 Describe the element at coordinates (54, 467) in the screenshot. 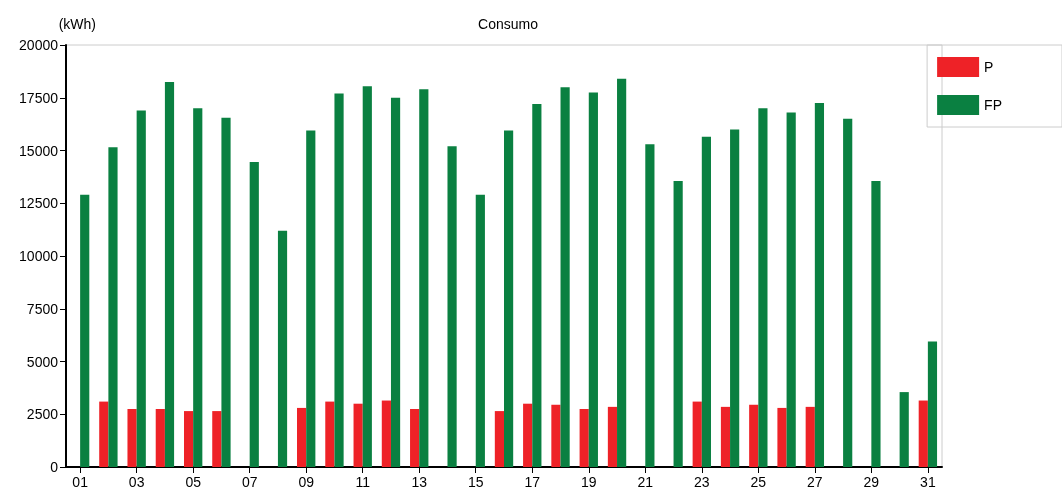

I see `y-tick-label: 0` at that location.